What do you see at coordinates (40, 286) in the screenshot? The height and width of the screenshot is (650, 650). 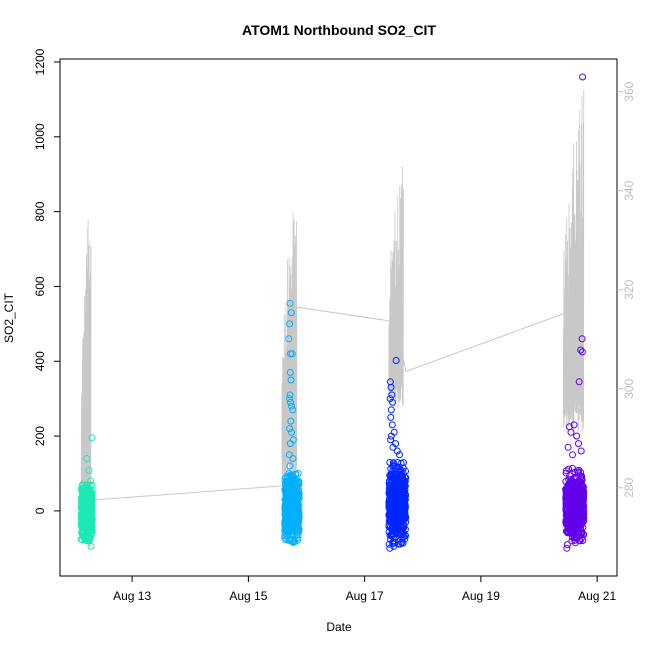 I see `y-tick-label: 600` at bounding box center [40, 286].